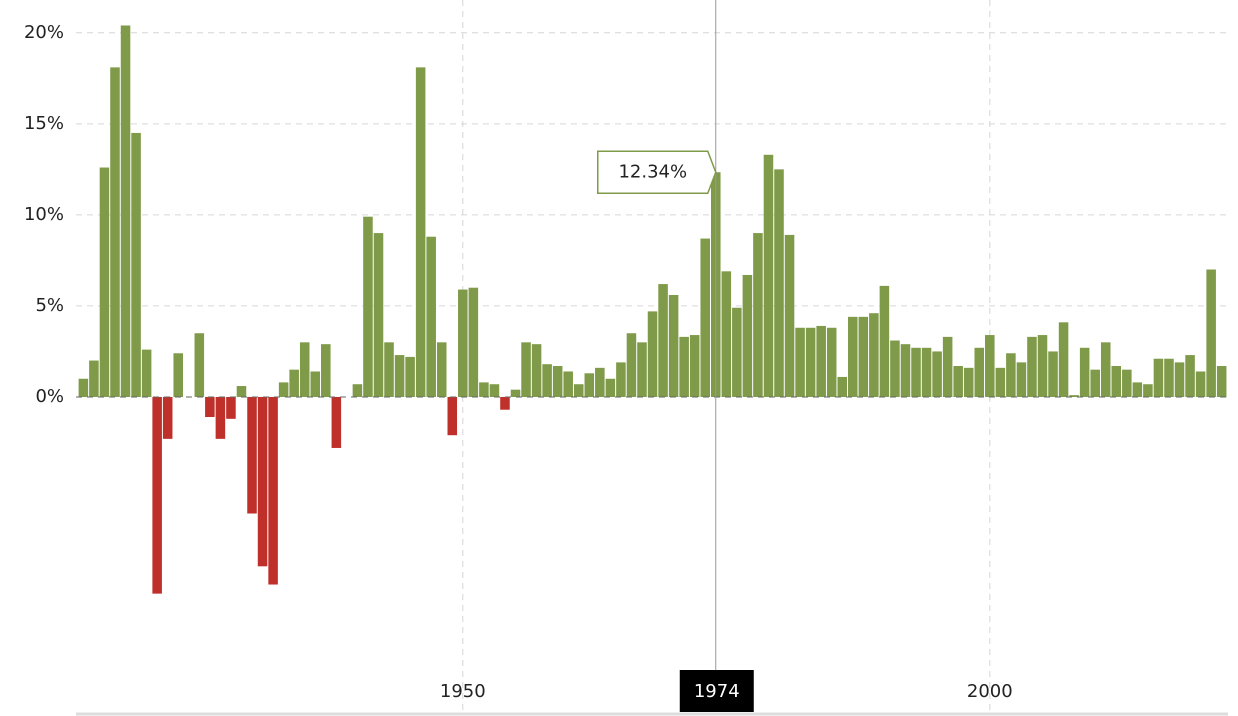  I want to click on y-tick-label: 20%, so click(44, 32).